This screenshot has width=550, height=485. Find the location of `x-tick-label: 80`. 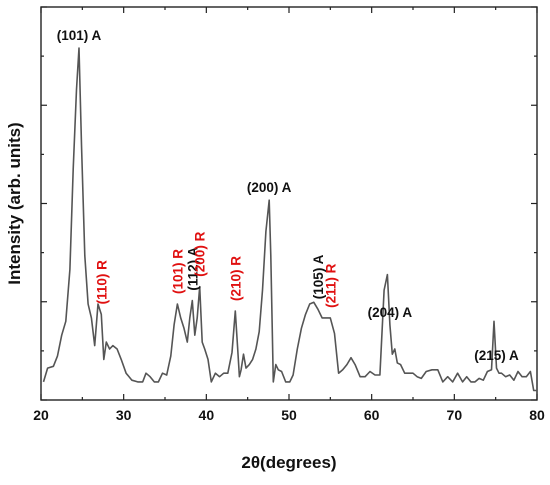

x-tick-label: 80 is located at coordinates (537, 415).